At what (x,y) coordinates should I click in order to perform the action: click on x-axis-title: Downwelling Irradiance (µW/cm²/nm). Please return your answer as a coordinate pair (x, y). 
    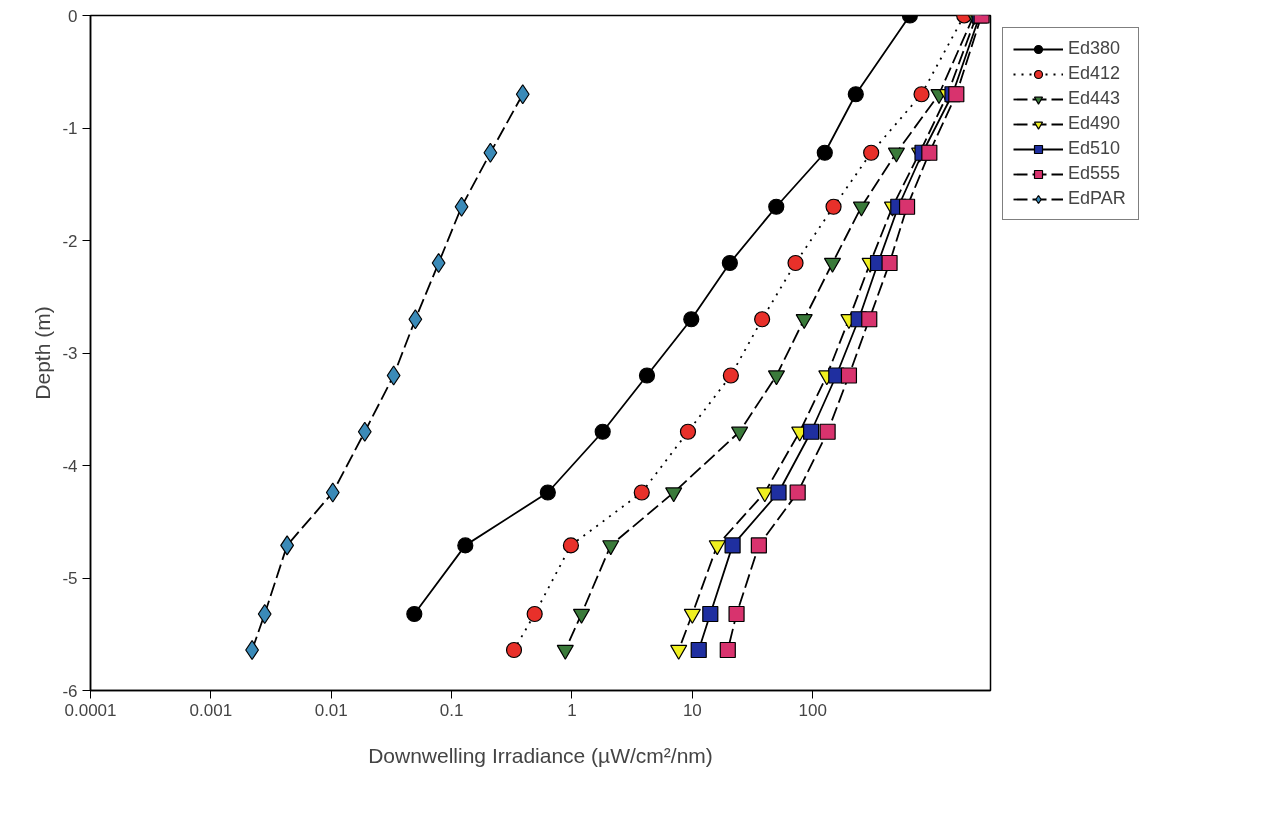
    Looking at the image, I should click on (540, 755).